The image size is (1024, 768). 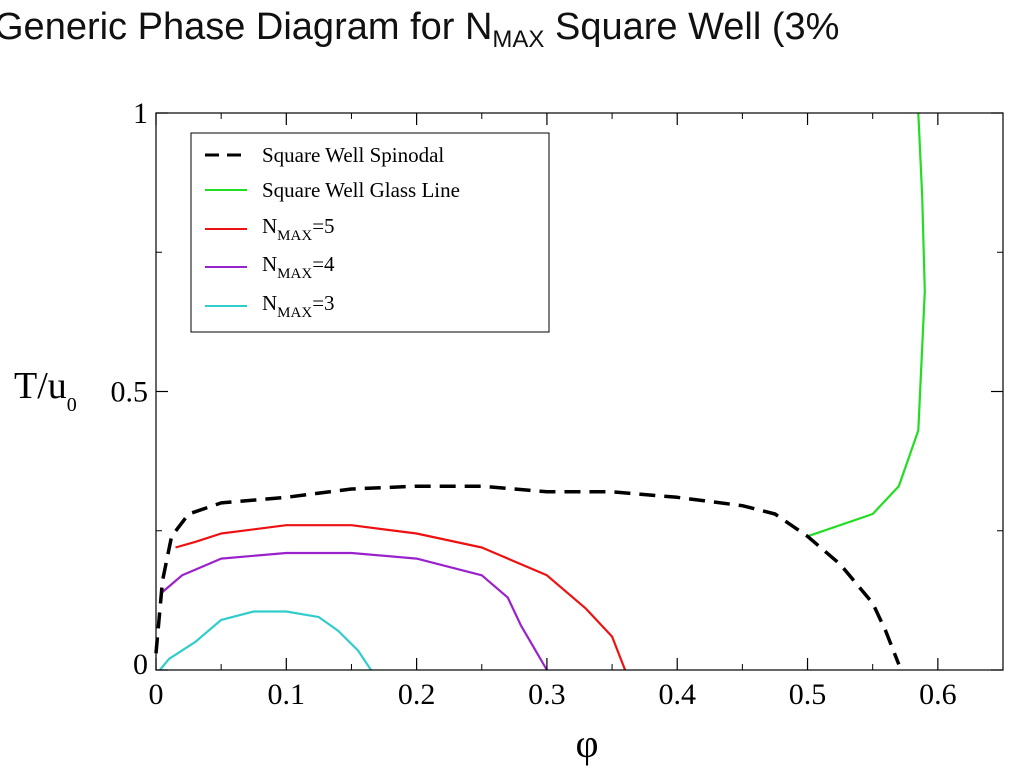 I want to click on series-line-nmax3, so click(x=265, y=640).